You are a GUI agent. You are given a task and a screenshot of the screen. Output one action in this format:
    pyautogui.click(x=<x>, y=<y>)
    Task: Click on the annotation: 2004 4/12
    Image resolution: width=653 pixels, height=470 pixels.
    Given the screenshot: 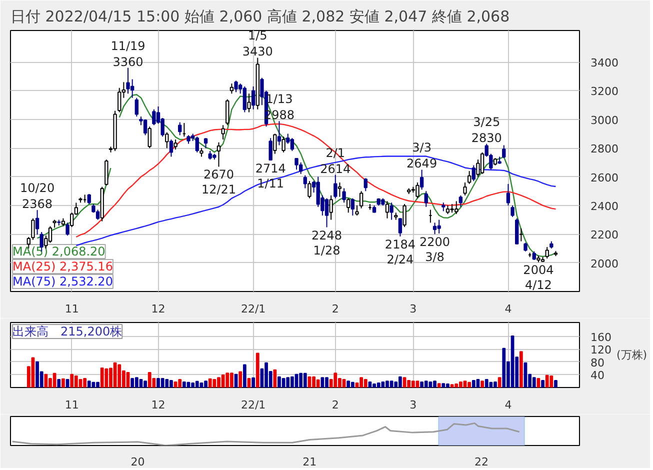 What is the action you would take?
    pyautogui.click(x=538, y=277)
    